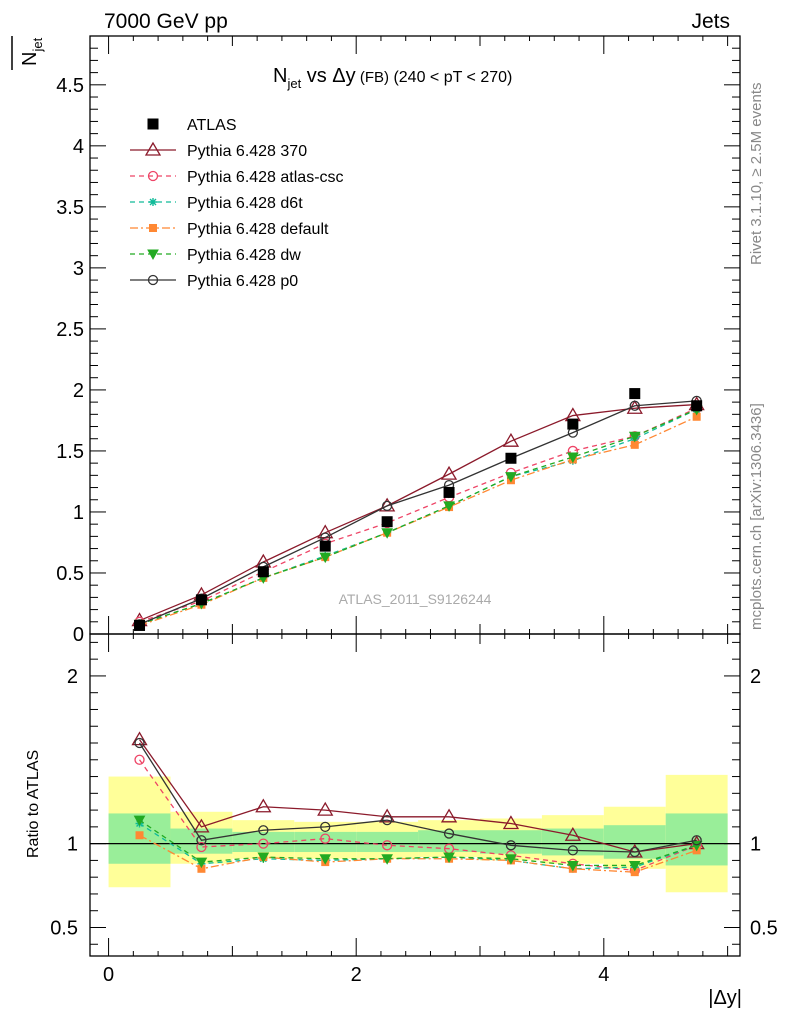  What do you see at coordinates (764, 928) in the screenshot?
I see `y-tick-label-ratio-right: 0.5` at bounding box center [764, 928].